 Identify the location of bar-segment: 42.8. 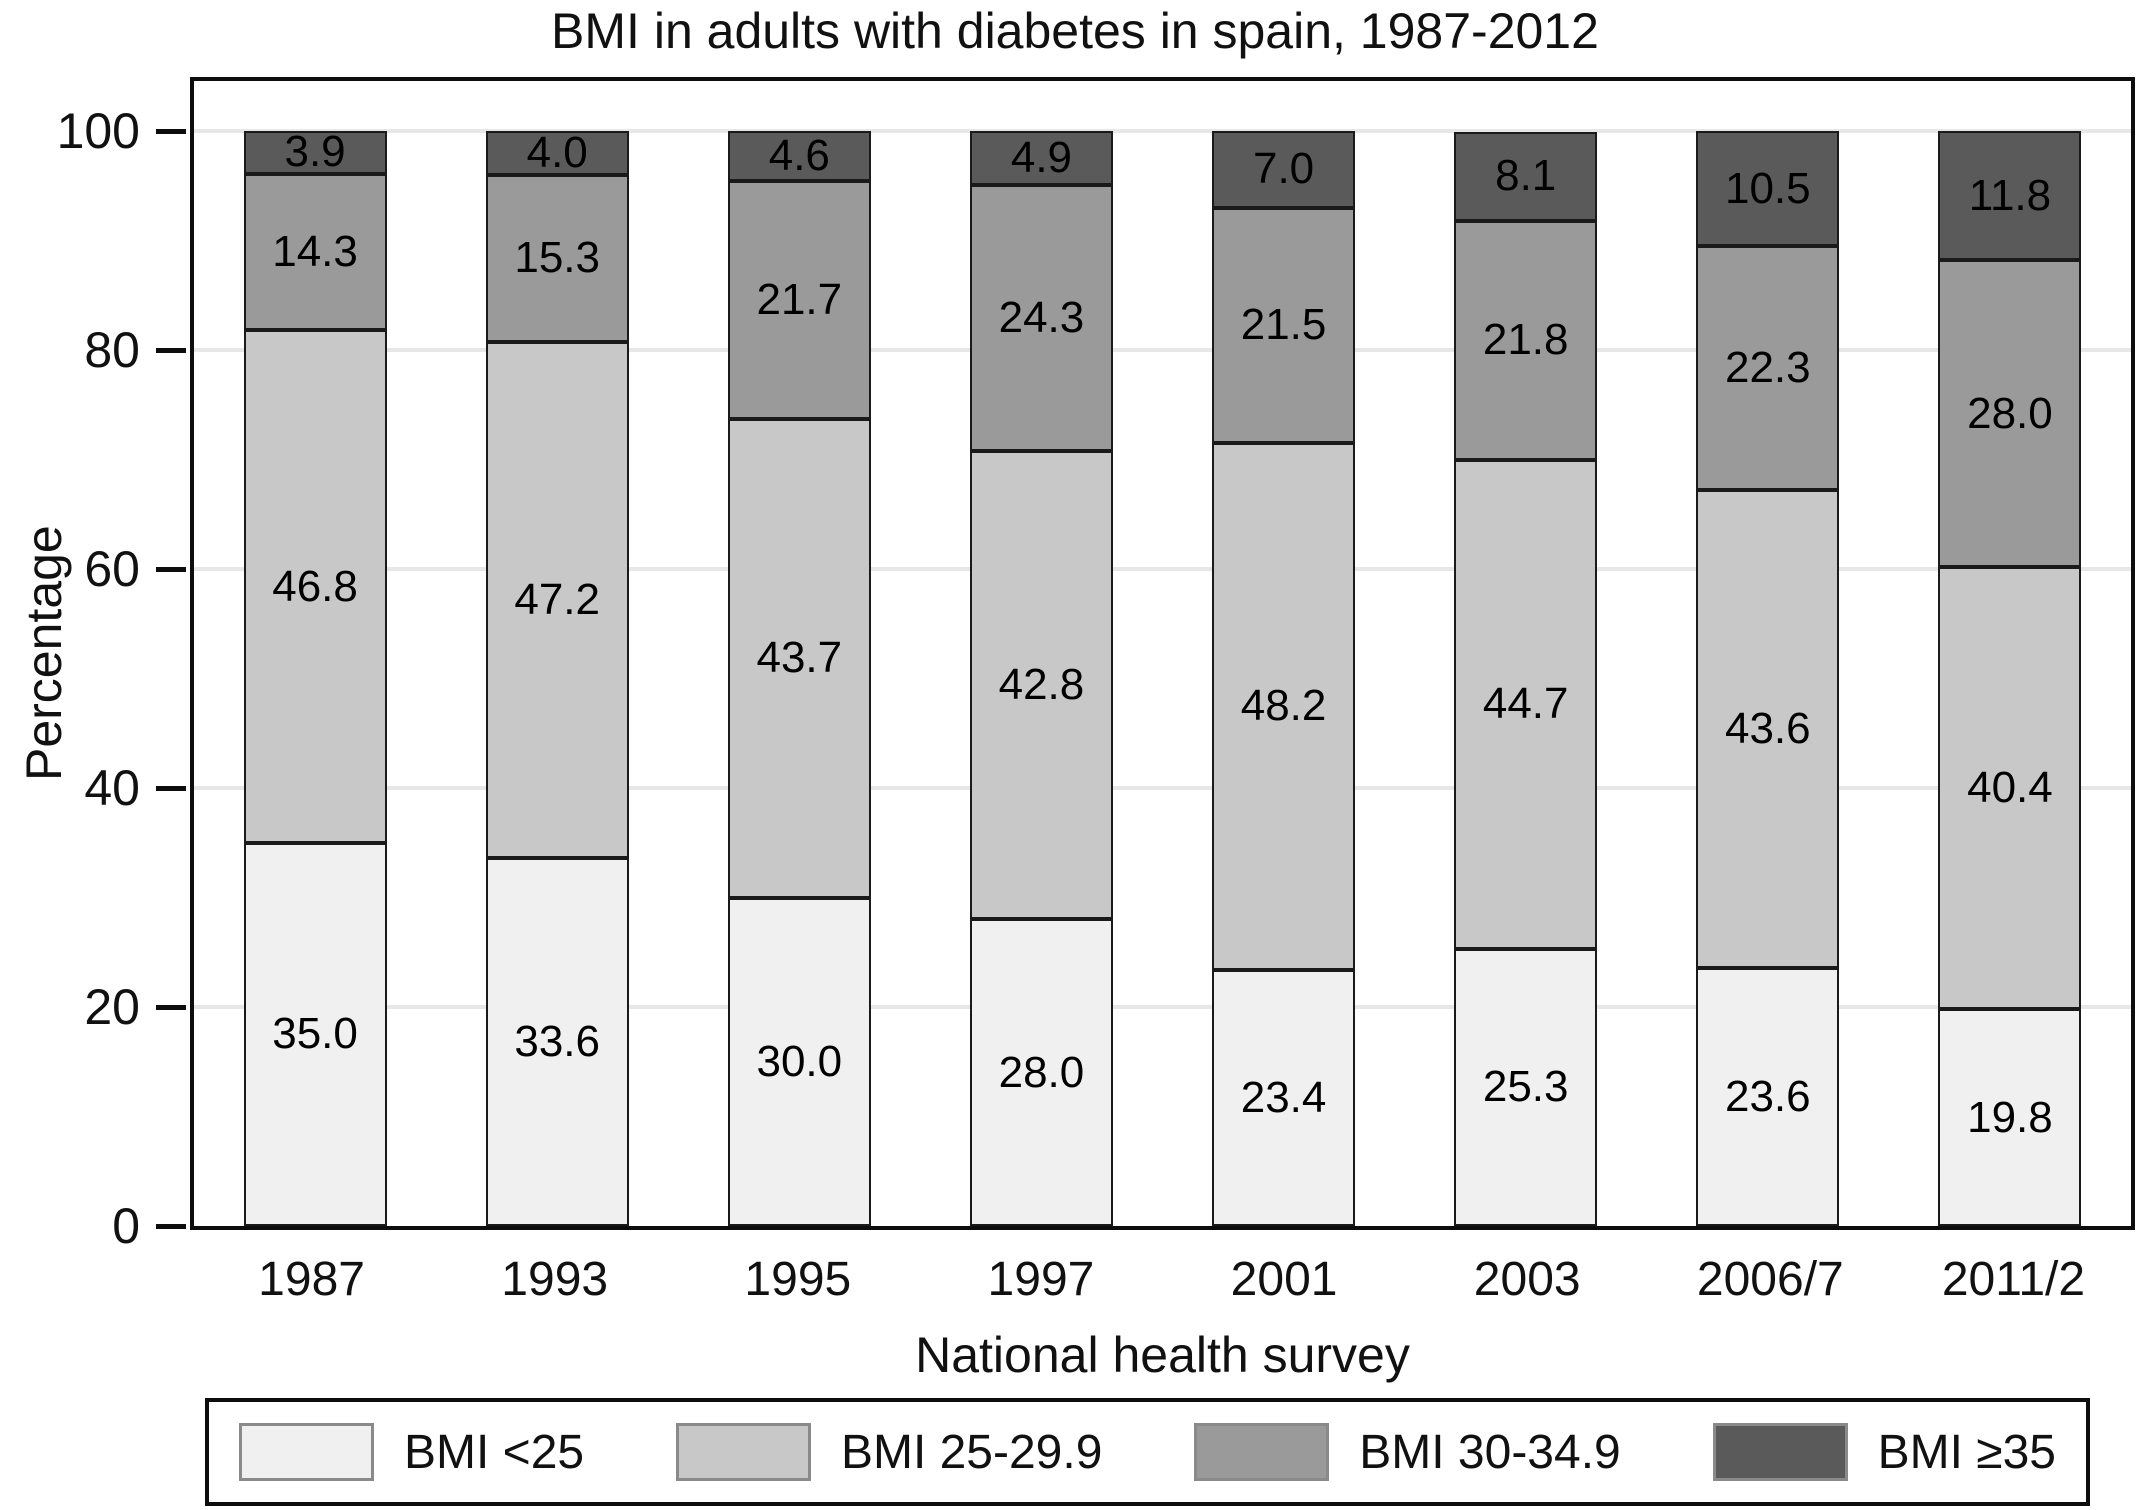
(1041, 685).